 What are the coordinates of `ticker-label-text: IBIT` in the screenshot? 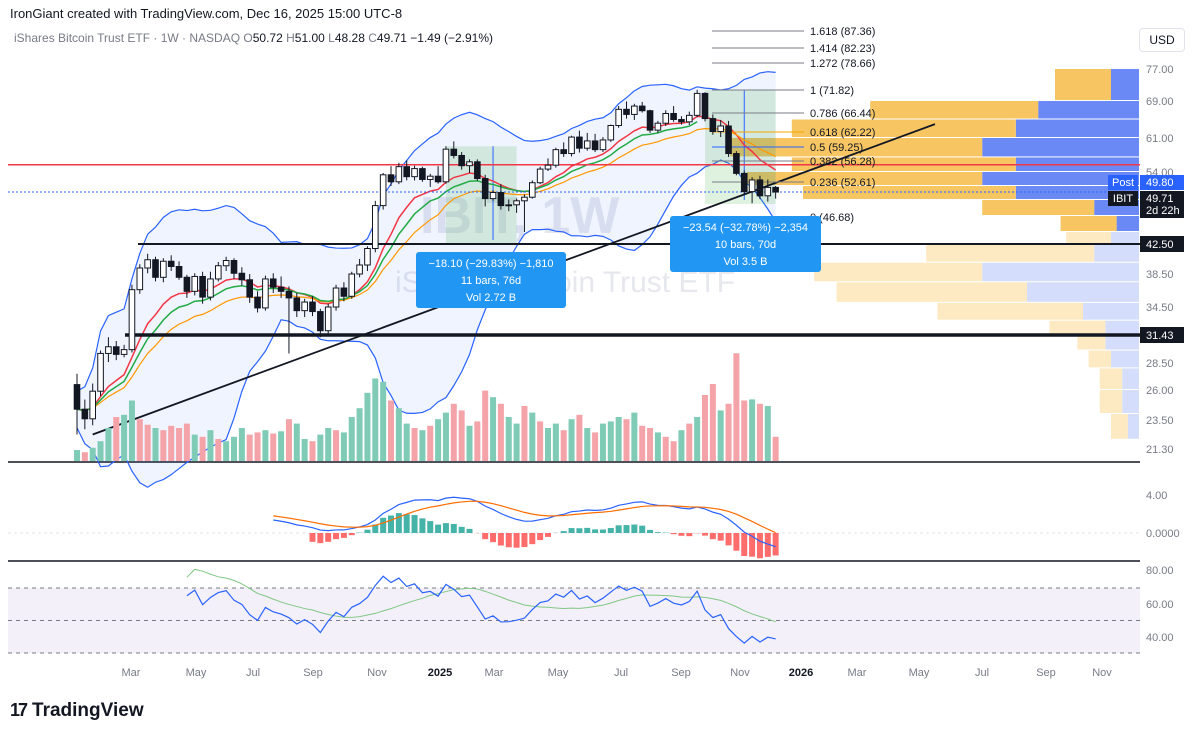 It's located at (1123, 199).